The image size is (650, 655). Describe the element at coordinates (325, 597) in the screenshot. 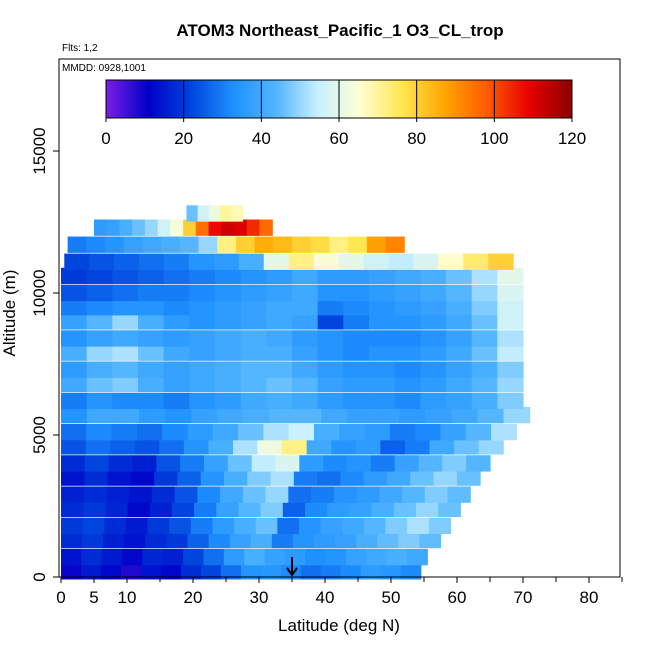

I see `x-tick-label: 40` at that location.